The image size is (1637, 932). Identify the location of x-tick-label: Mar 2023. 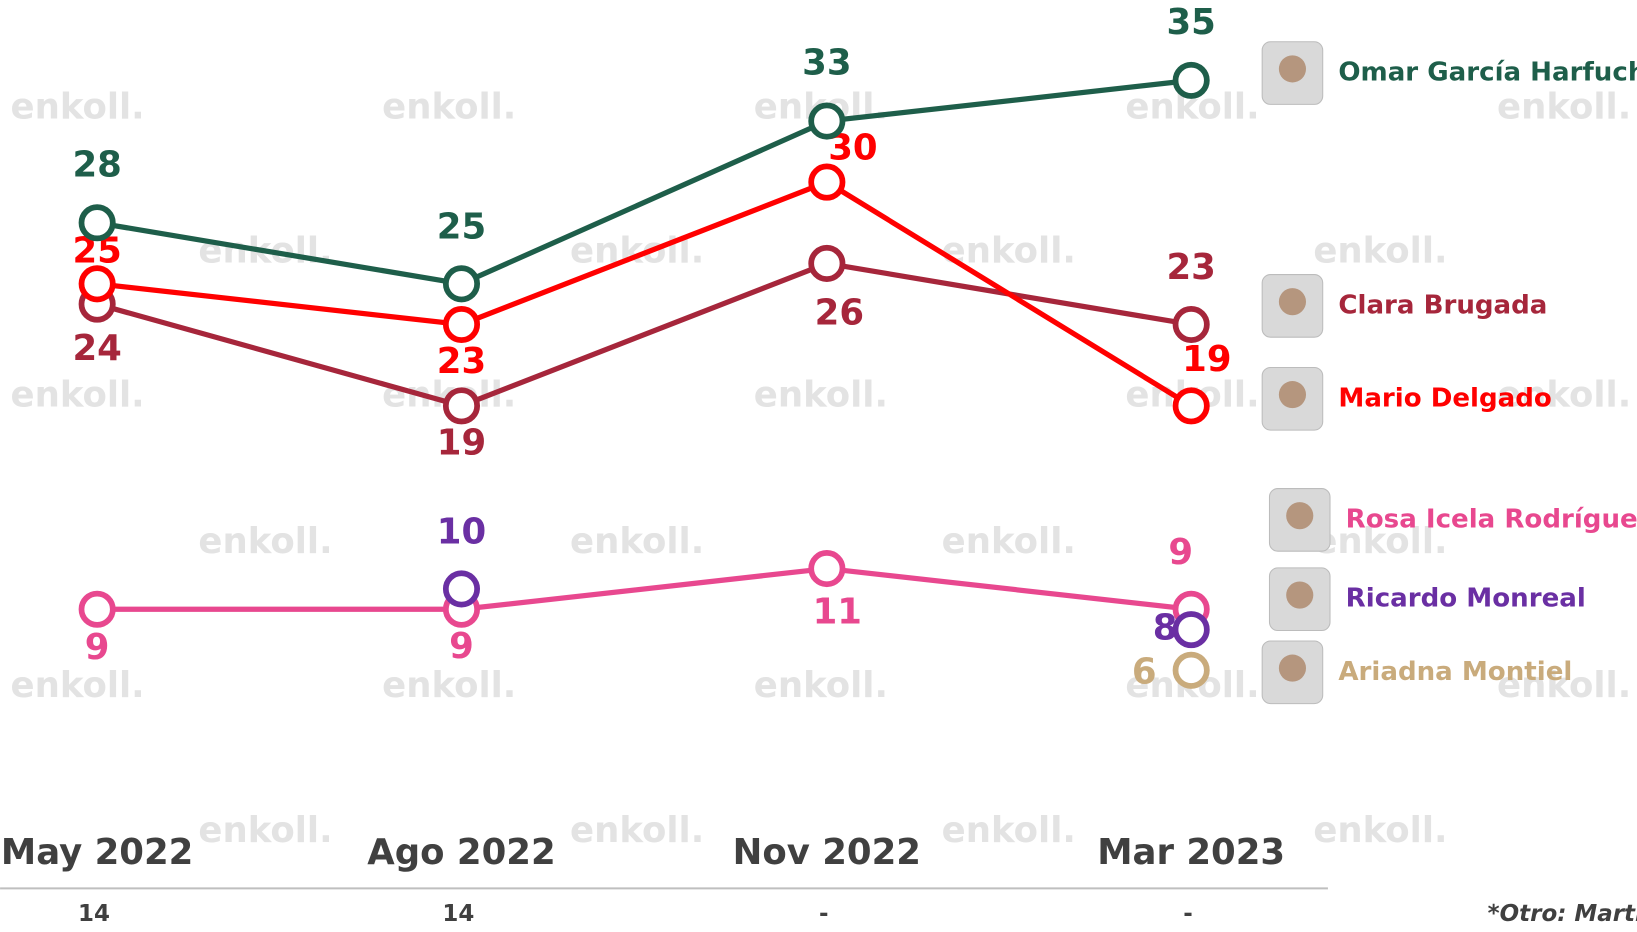
(1191, 852).